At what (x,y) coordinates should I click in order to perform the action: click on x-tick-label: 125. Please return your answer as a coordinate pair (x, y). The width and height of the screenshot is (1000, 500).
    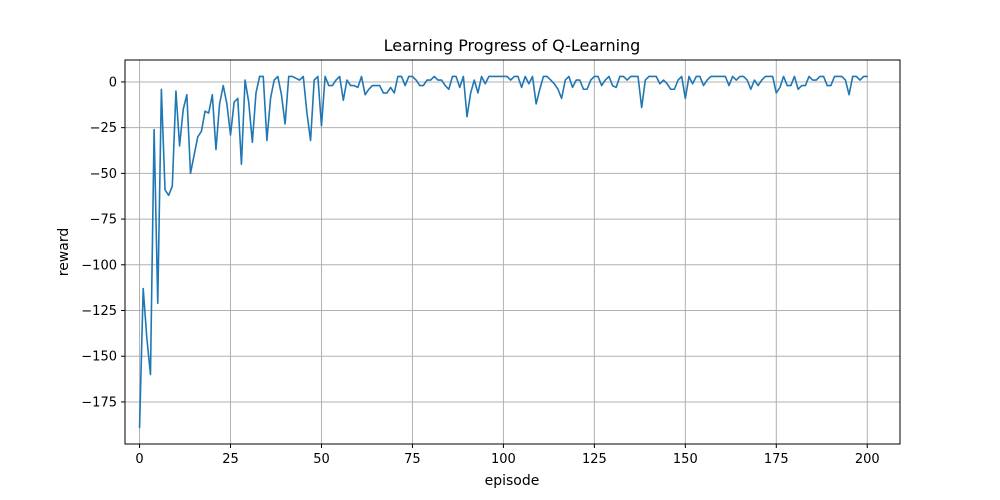
    Looking at the image, I should click on (594, 459).